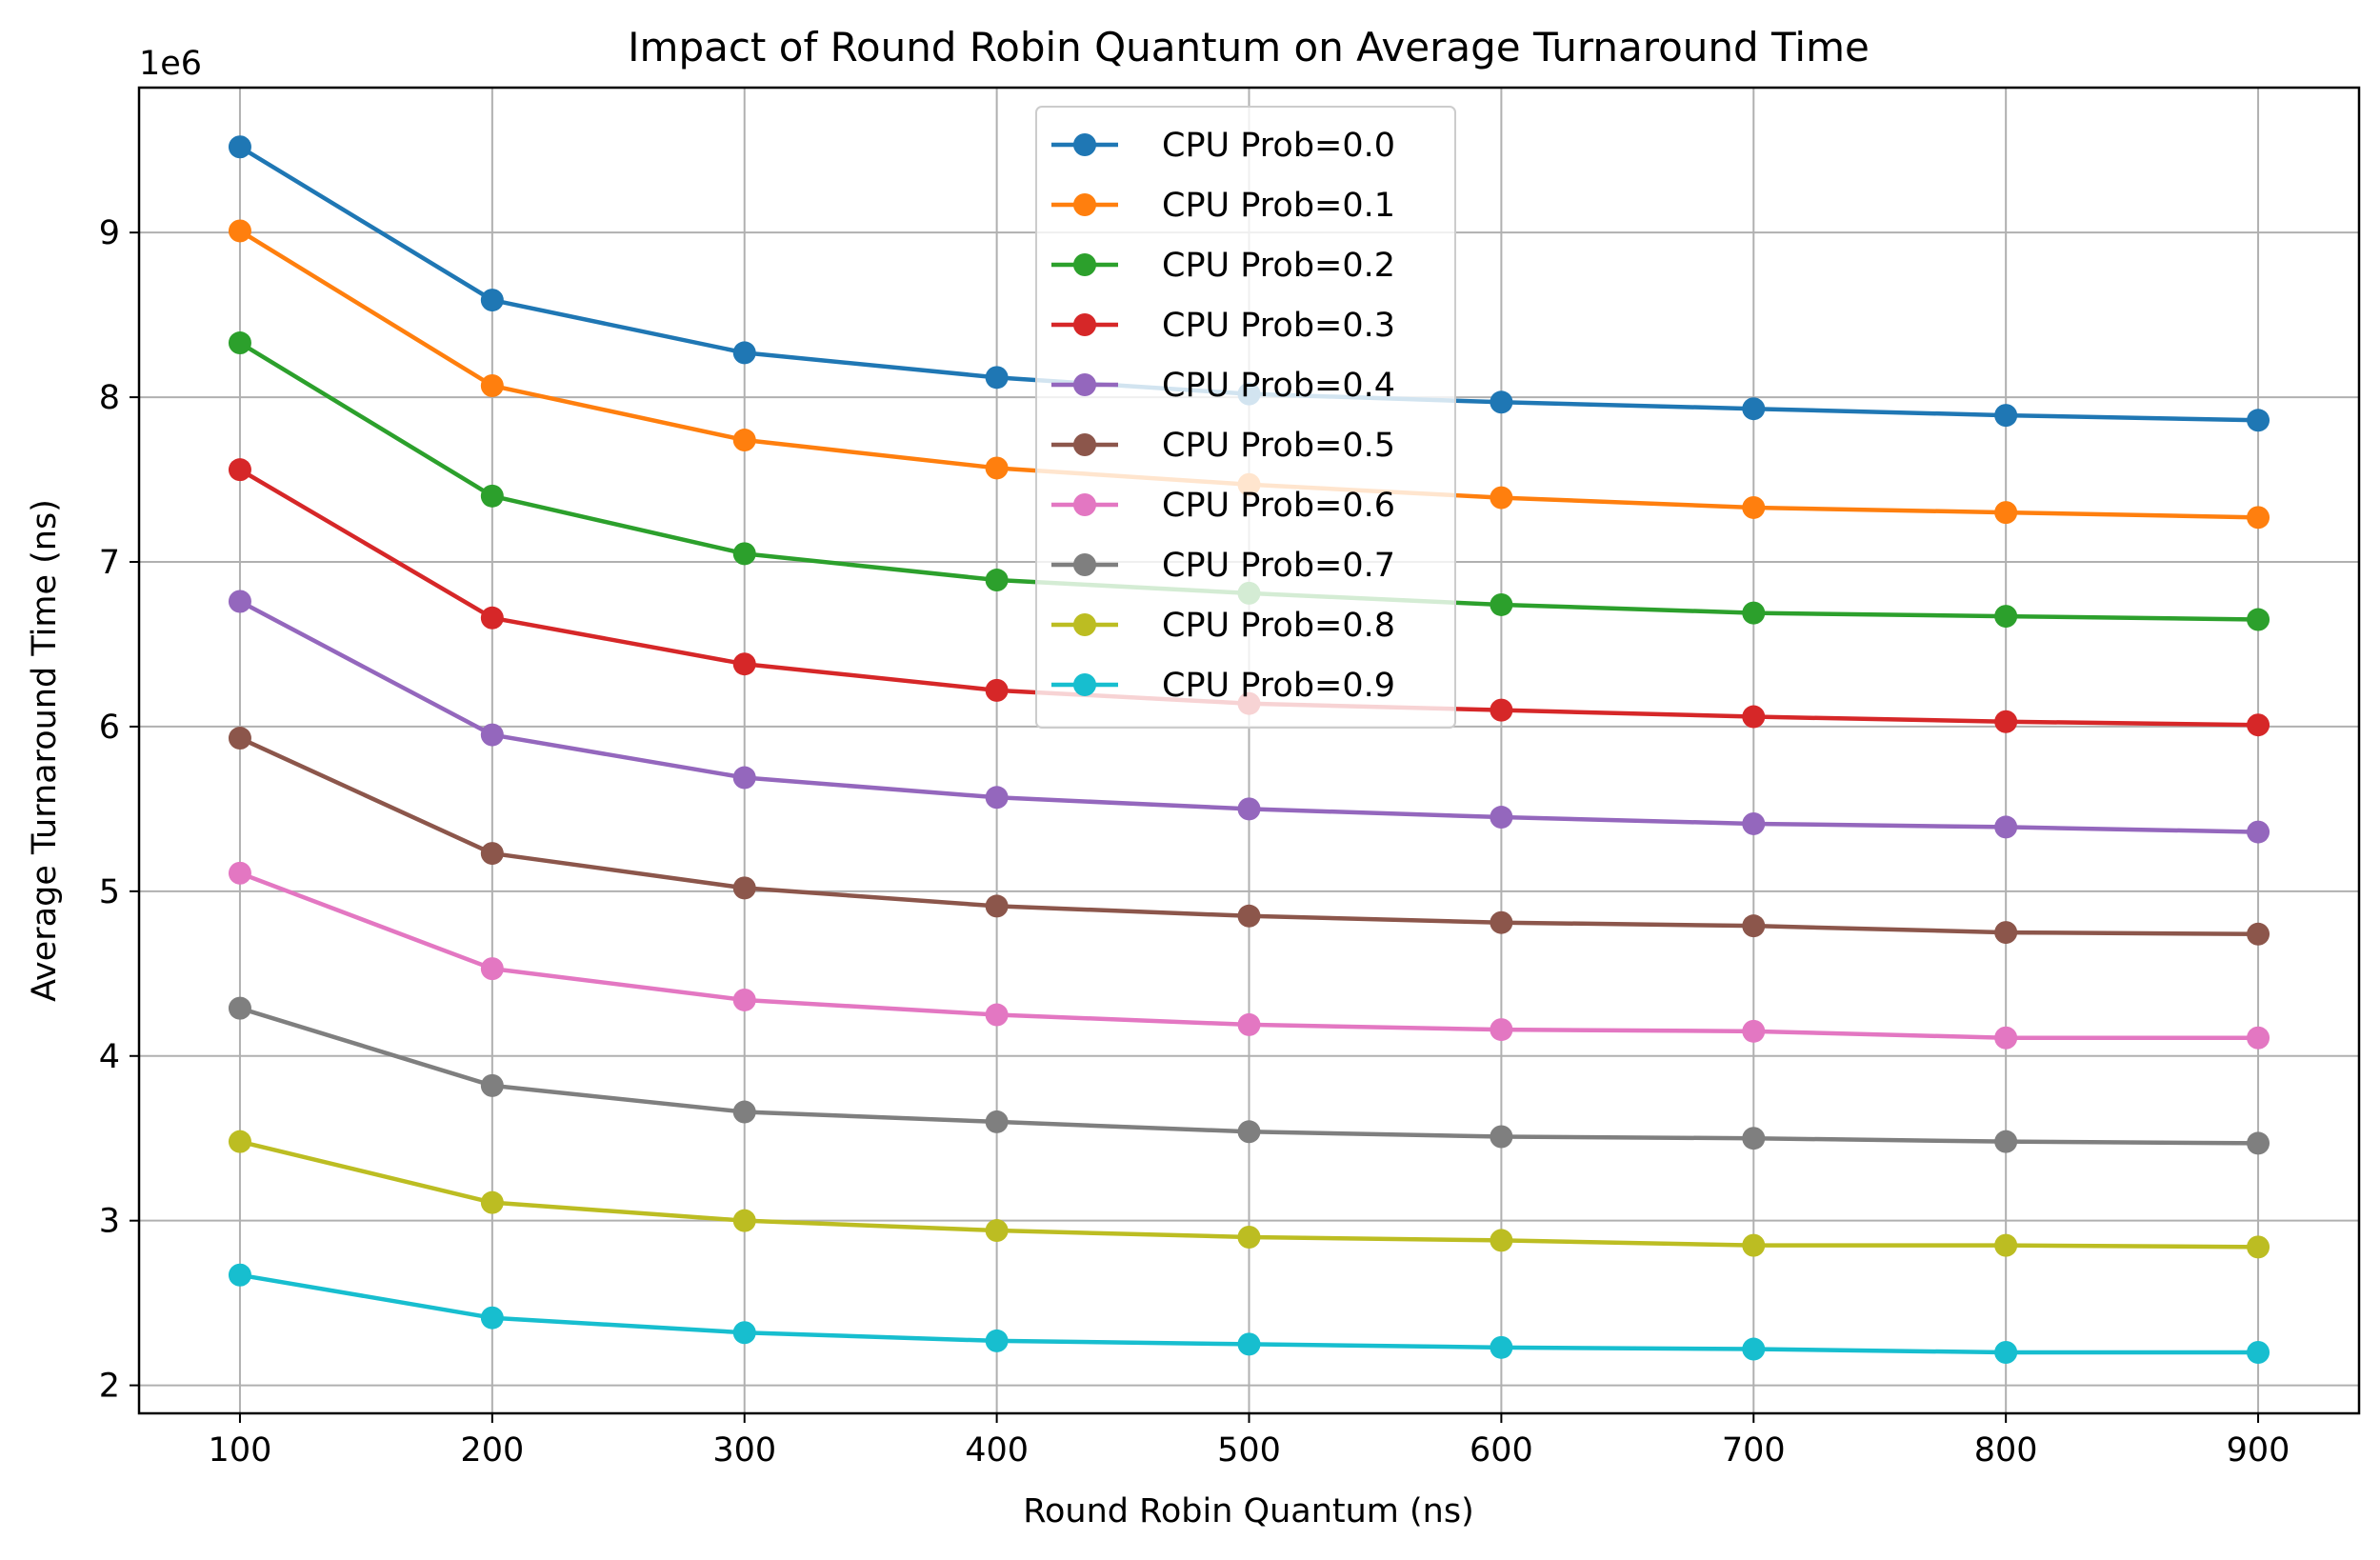  Describe the element at coordinates (1278, 146) in the screenshot. I see `legend-label: CPU Prob=0.0` at that location.